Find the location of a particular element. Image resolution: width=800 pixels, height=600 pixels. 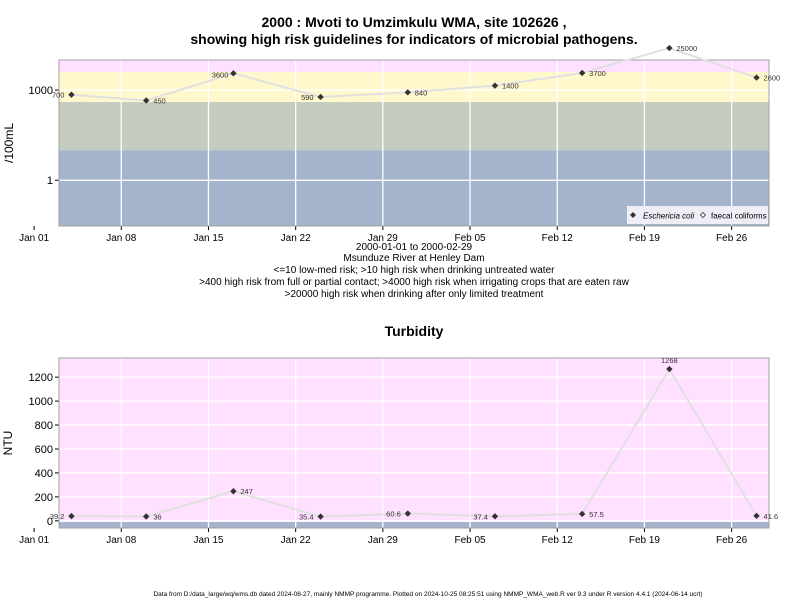

data-label: 35.4 is located at coordinates (306, 517).